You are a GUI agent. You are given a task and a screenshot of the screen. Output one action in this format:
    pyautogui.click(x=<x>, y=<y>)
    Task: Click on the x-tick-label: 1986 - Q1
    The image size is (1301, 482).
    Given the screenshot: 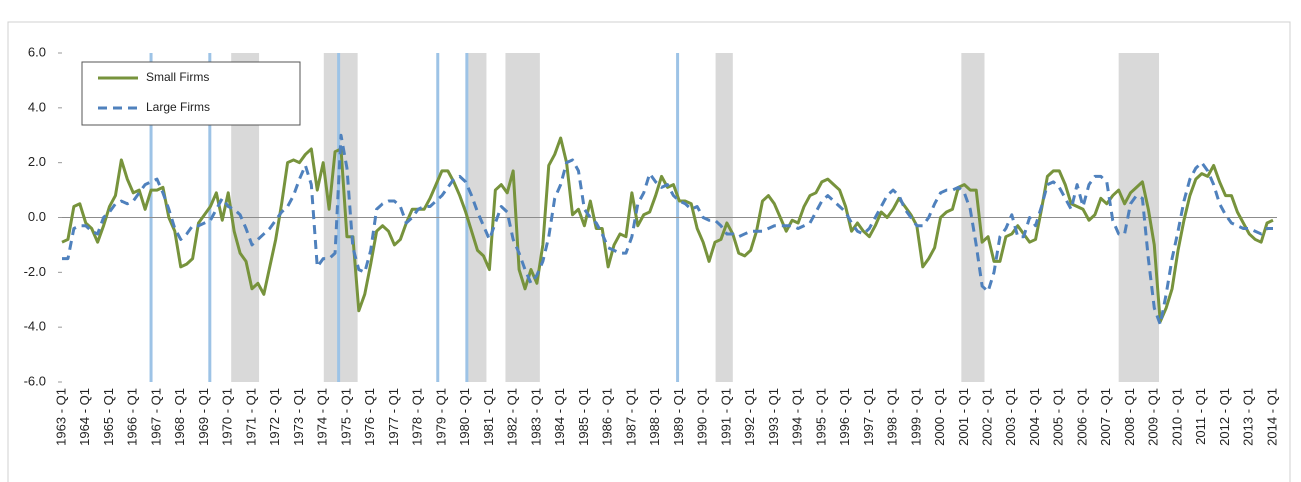 What is the action you would take?
    pyautogui.click(x=607, y=417)
    